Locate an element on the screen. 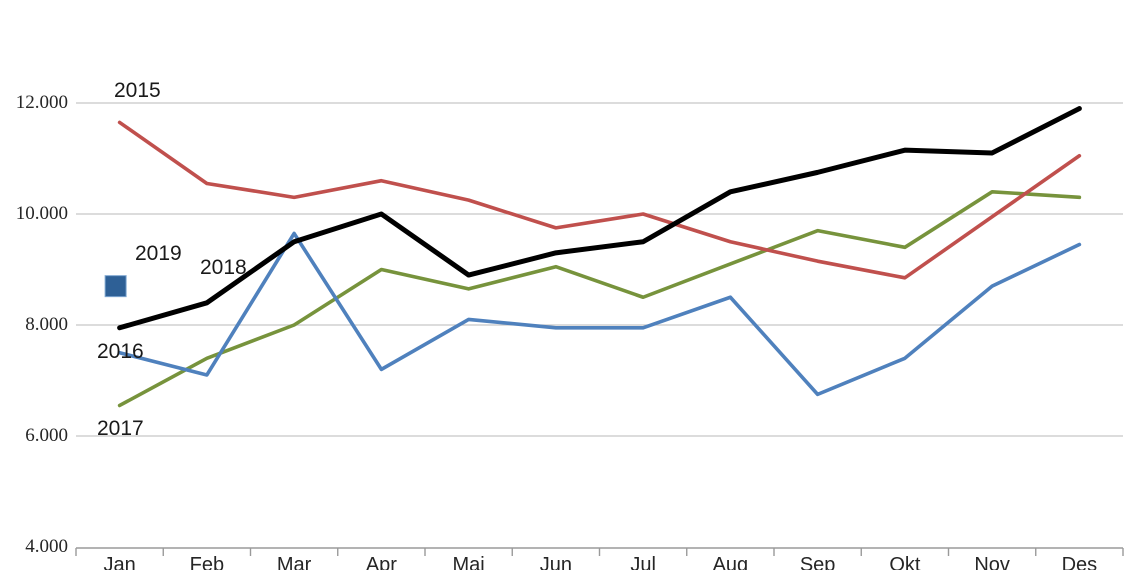 The image size is (1140, 570). y-axis-label: 4.000 is located at coordinates (46, 546).